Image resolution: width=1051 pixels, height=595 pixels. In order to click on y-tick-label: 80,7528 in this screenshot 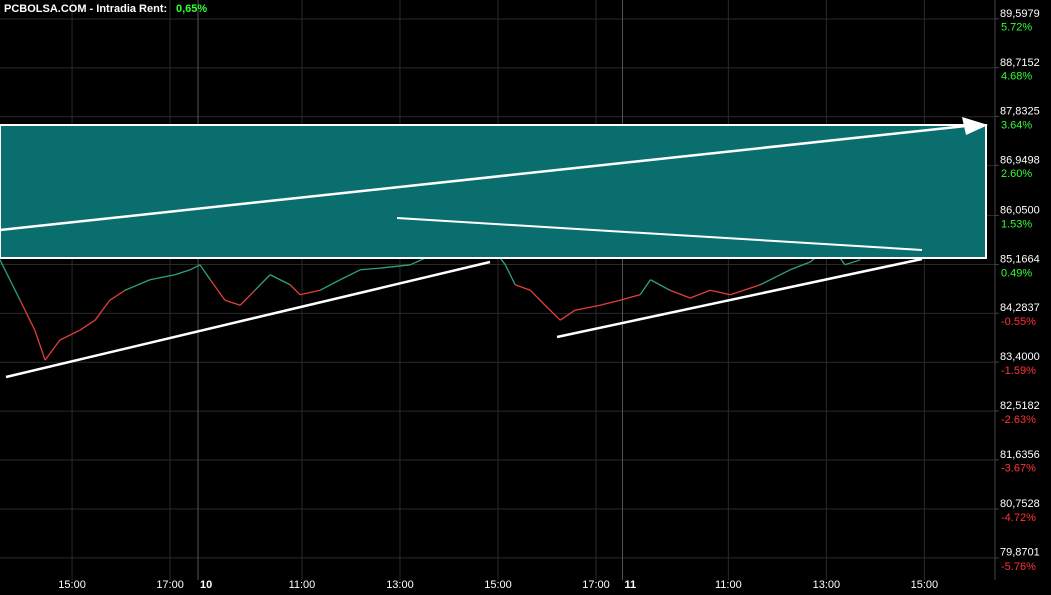, I will do `click(1020, 504)`.